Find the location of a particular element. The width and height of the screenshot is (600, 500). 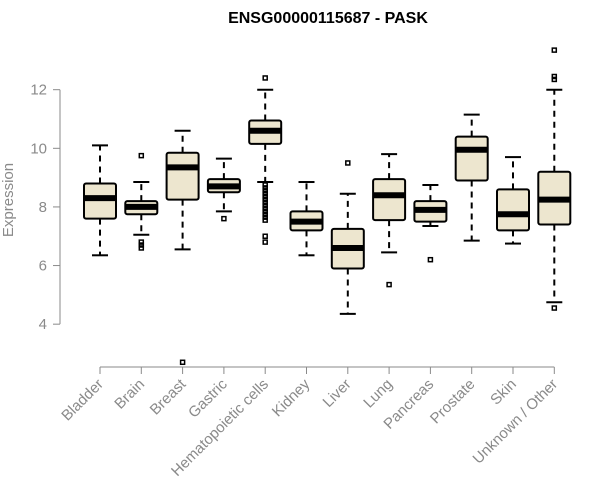

x-tick-label: Kidney is located at coordinates (291, 397).